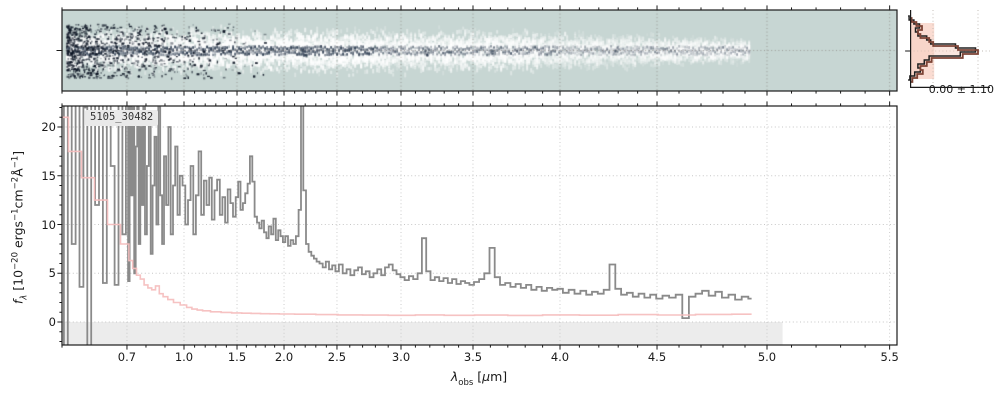 The width and height of the screenshot is (1000, 400). I want to click on x-tick-label: 5.5, so click(889, 357).